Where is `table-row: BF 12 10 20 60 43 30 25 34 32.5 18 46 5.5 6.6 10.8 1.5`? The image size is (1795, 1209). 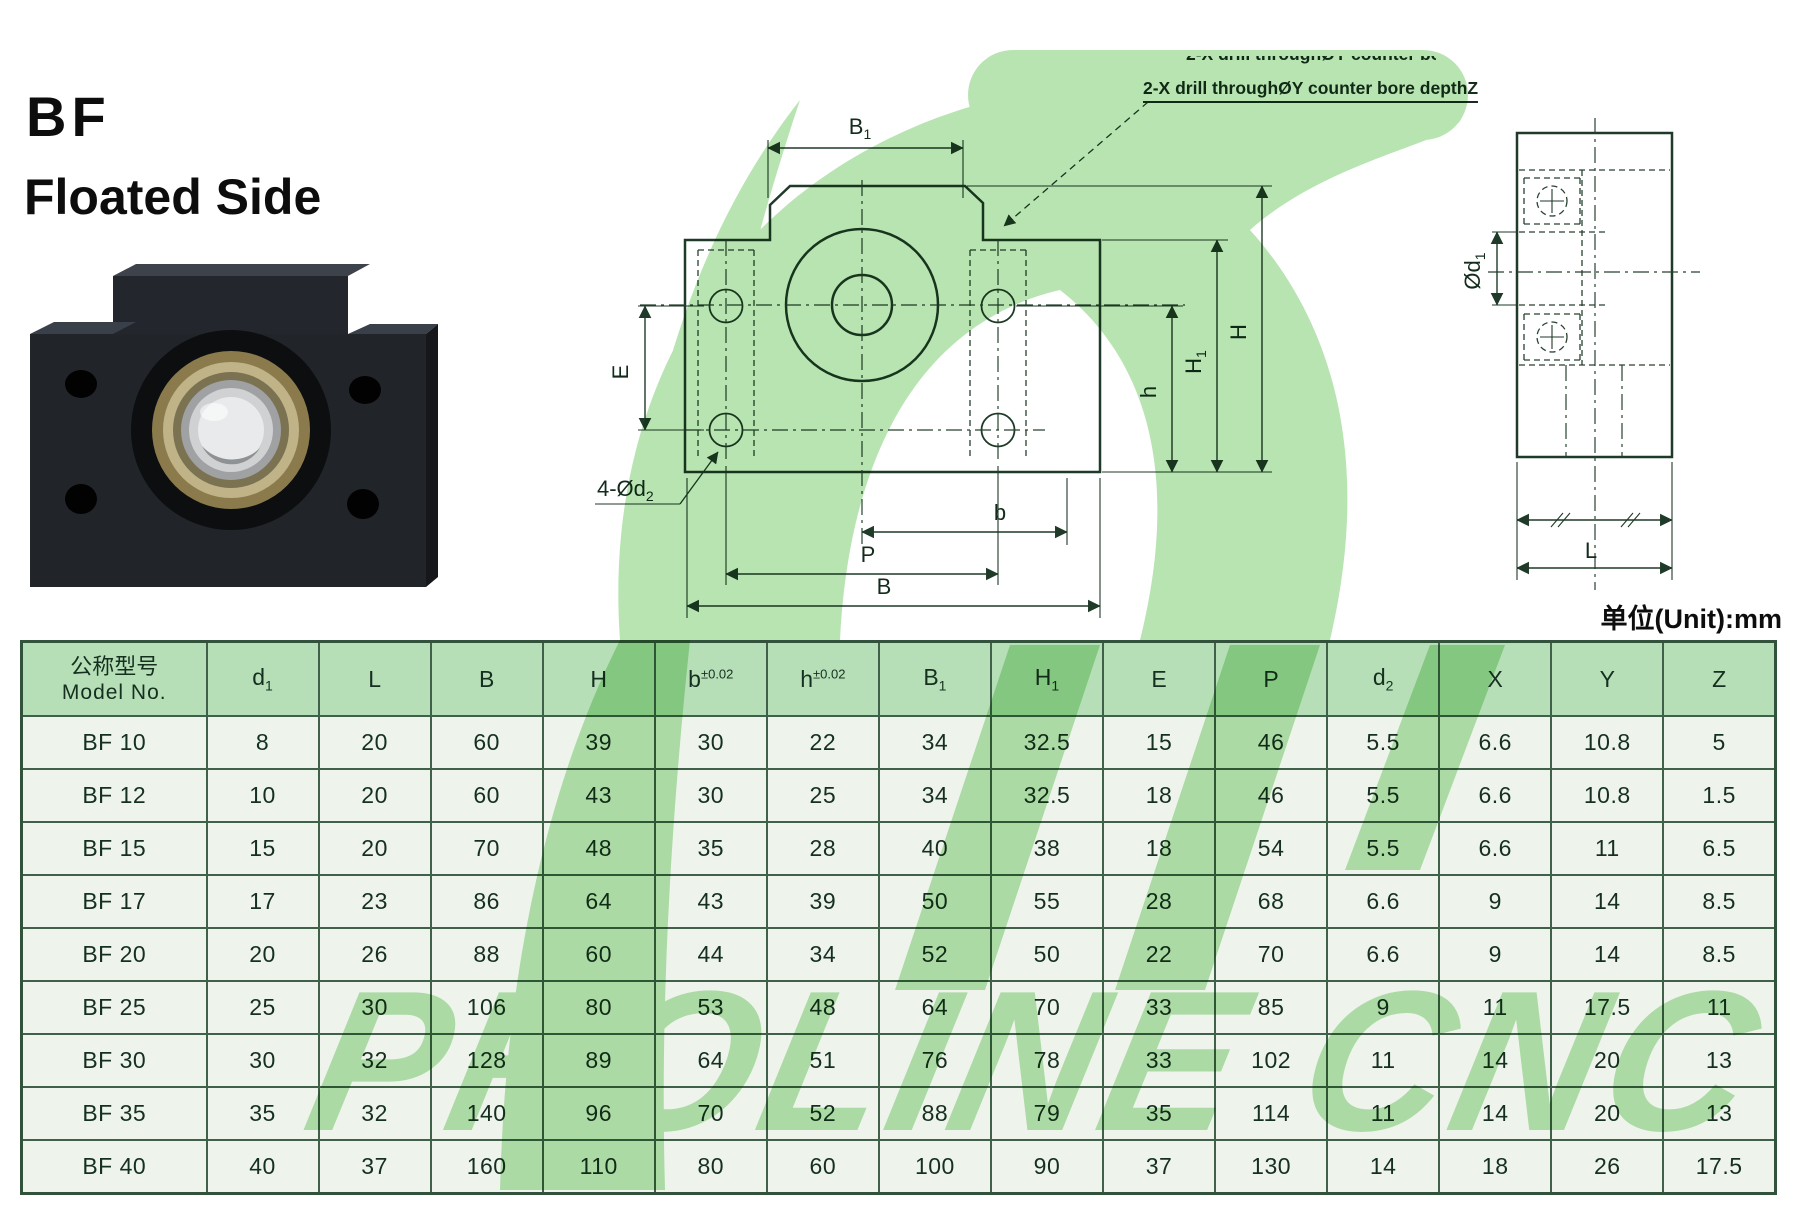
table-row: BF 12 10 20 60 43 30 25 34 32.5 18 46 5.5 6.6 10.8 1.5 is located at coordinates (898, 795).